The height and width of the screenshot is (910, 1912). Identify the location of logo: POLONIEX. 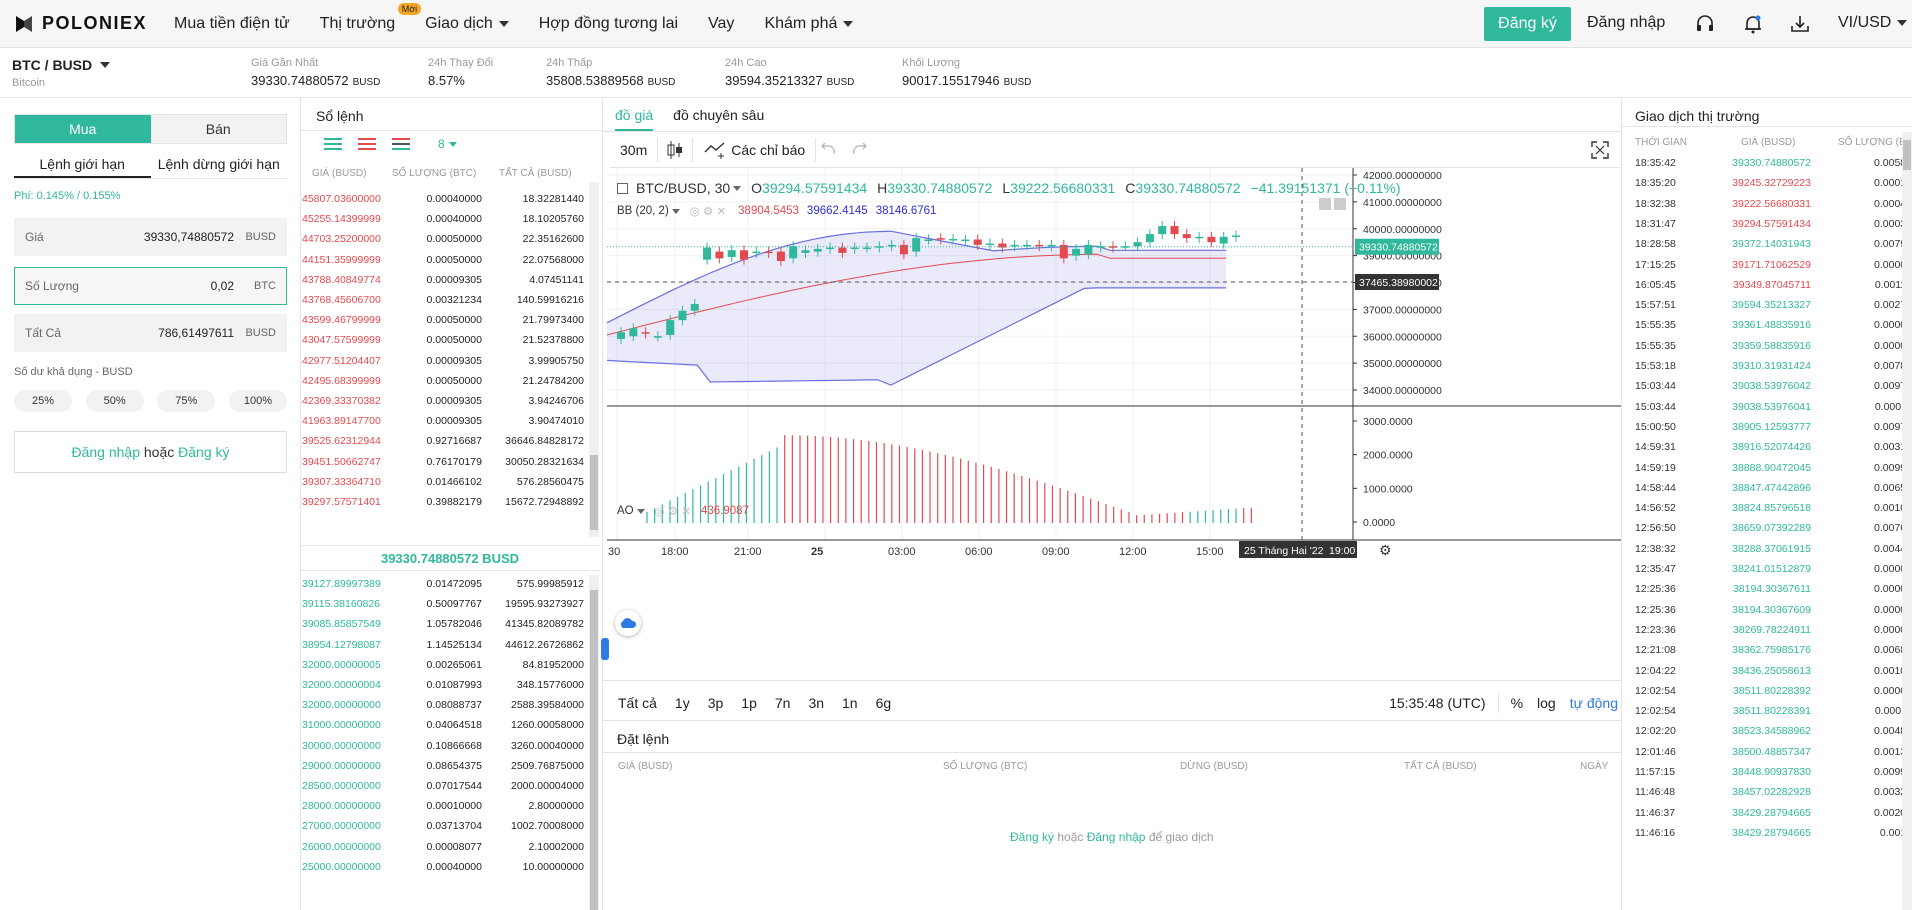
(94, 23).